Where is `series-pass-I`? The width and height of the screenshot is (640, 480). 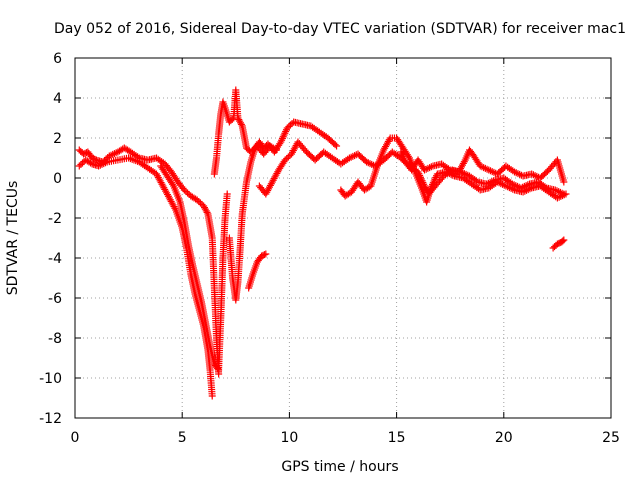
series-pass-I is located at coordinates (482, 166).